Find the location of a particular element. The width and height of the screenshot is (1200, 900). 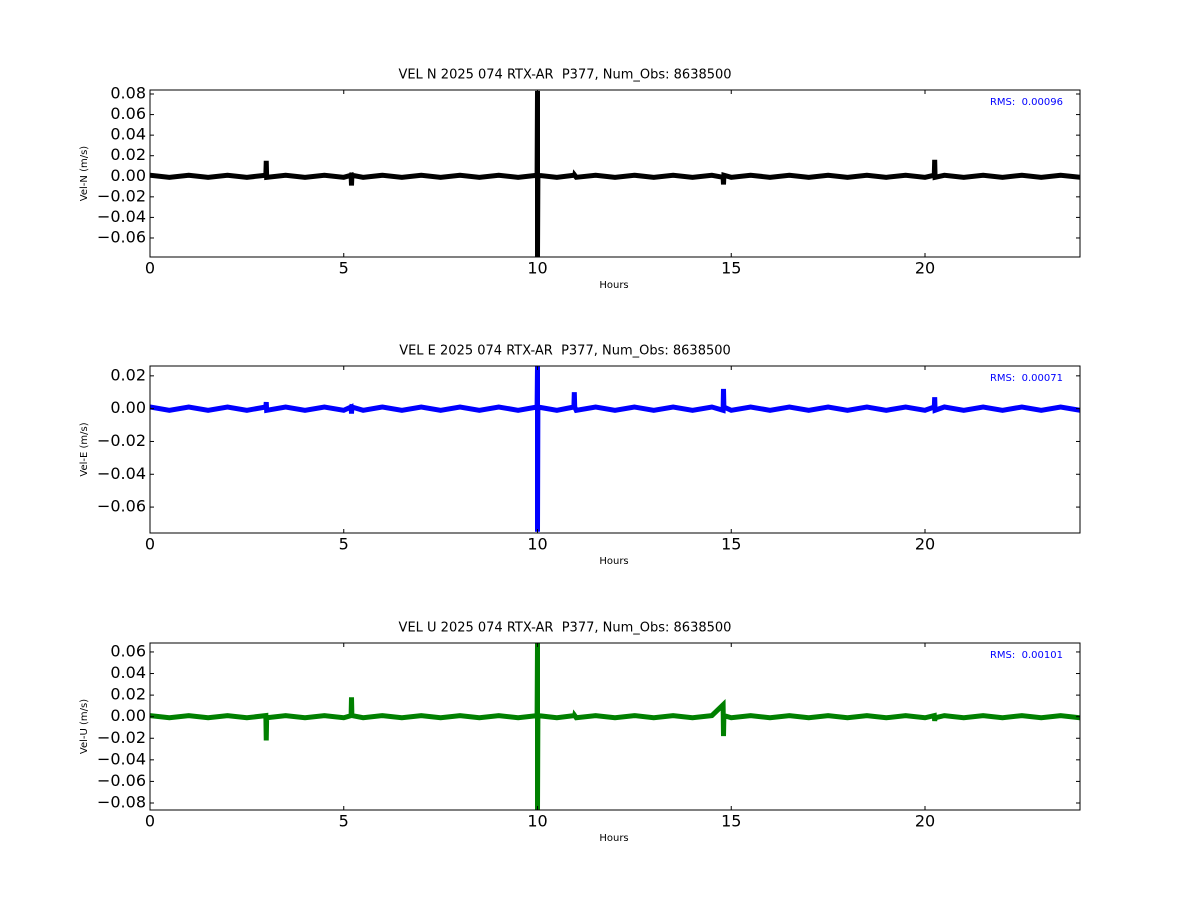

y-axis-label: Vel-U (m/s) is located at coordinates (84, 726).